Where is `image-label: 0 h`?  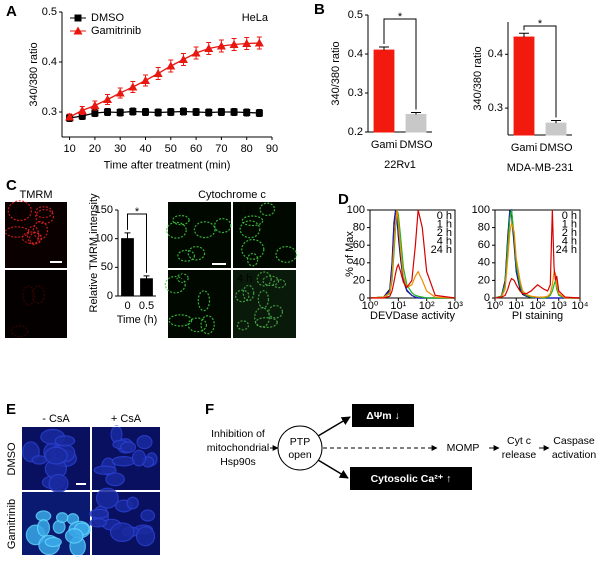 image-label: 0 h is located at coordinates (16, 211).